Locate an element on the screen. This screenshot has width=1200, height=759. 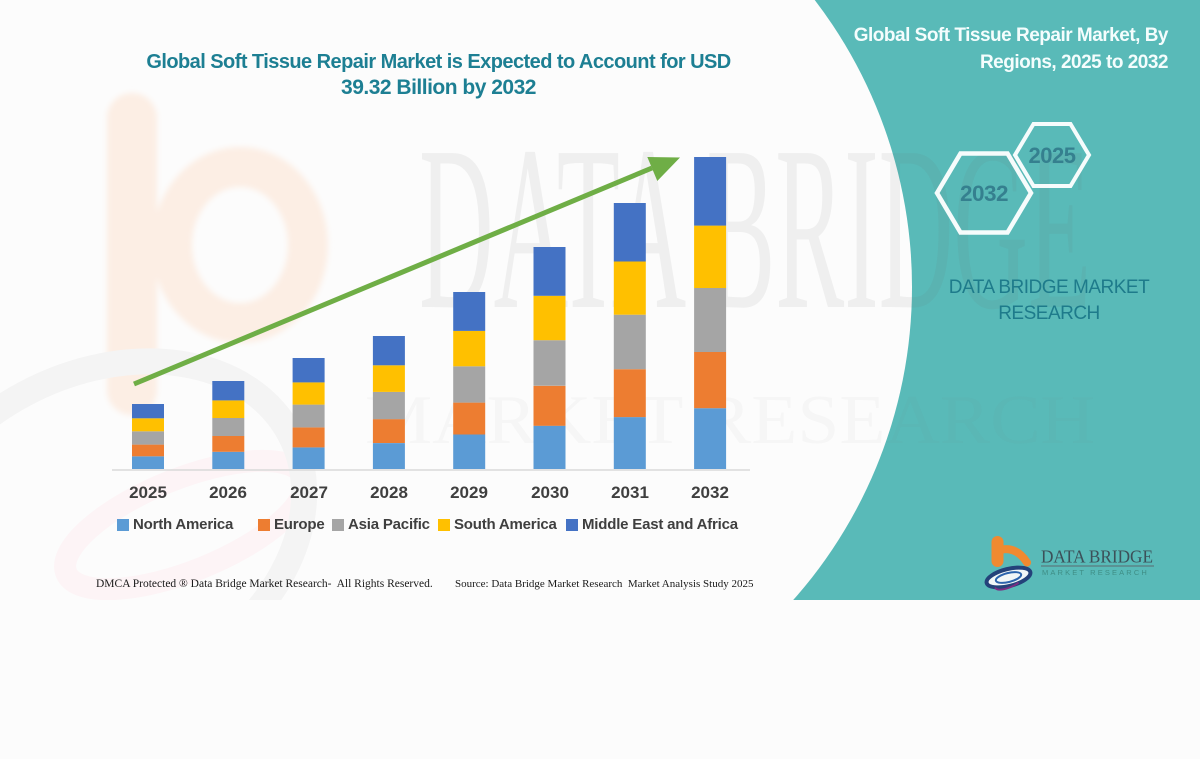
svg-text: 2025 is located at coordinates (1052, 155).